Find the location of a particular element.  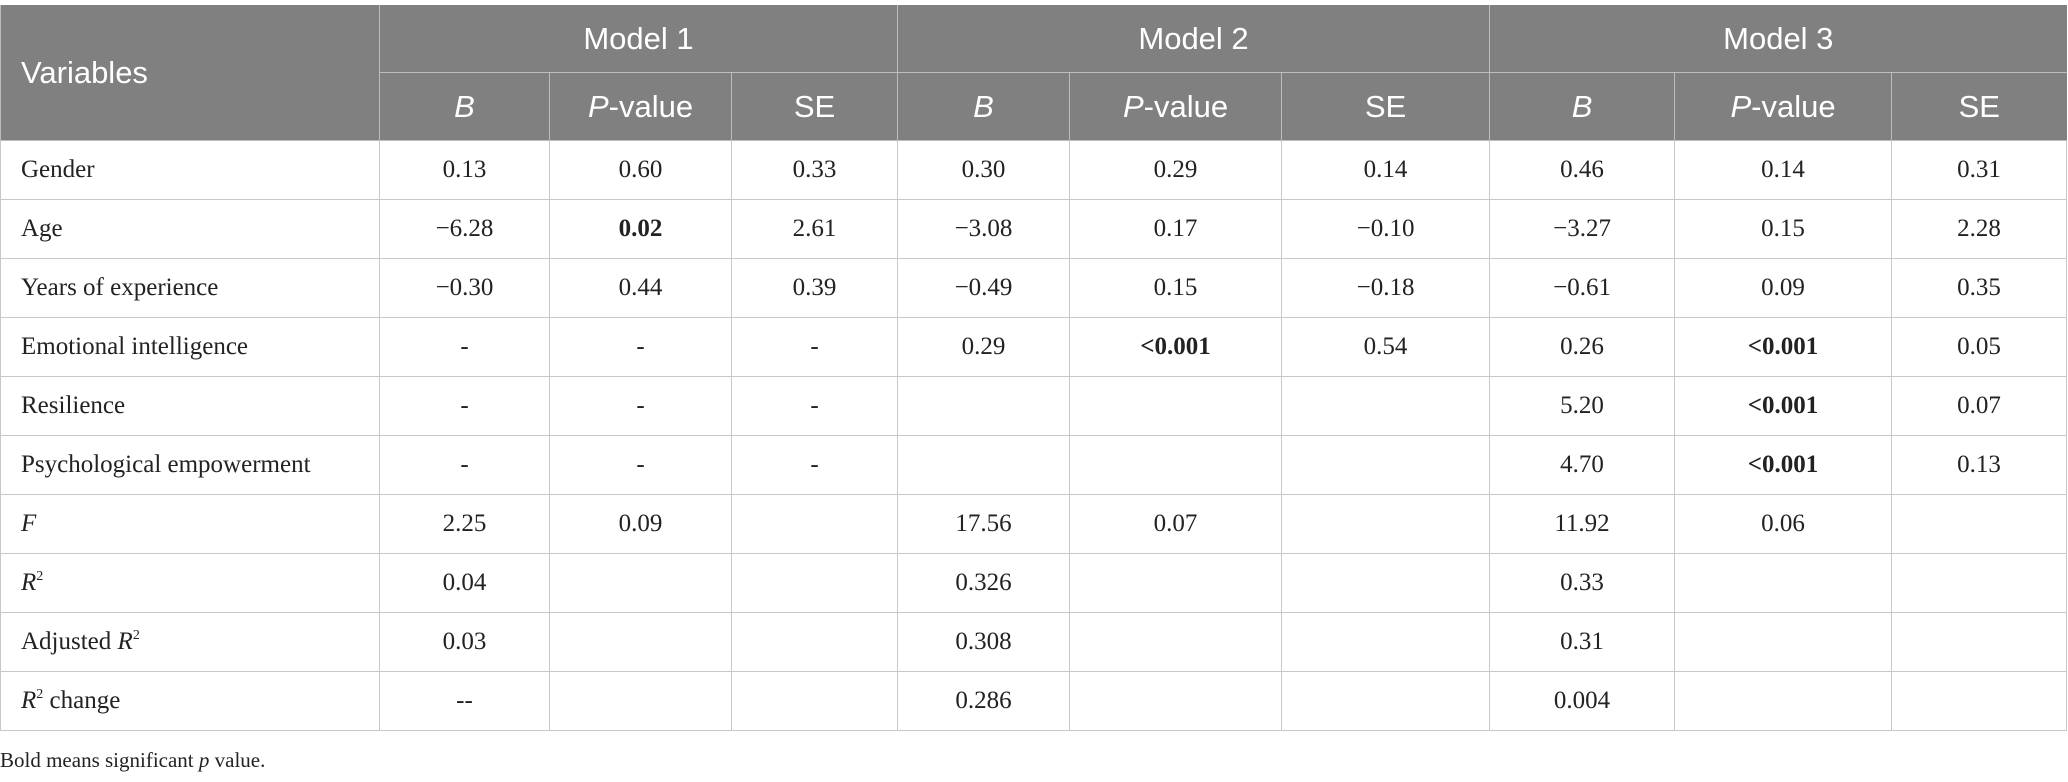

bold-value: <0.001 is located at coordinates (1175, 346).